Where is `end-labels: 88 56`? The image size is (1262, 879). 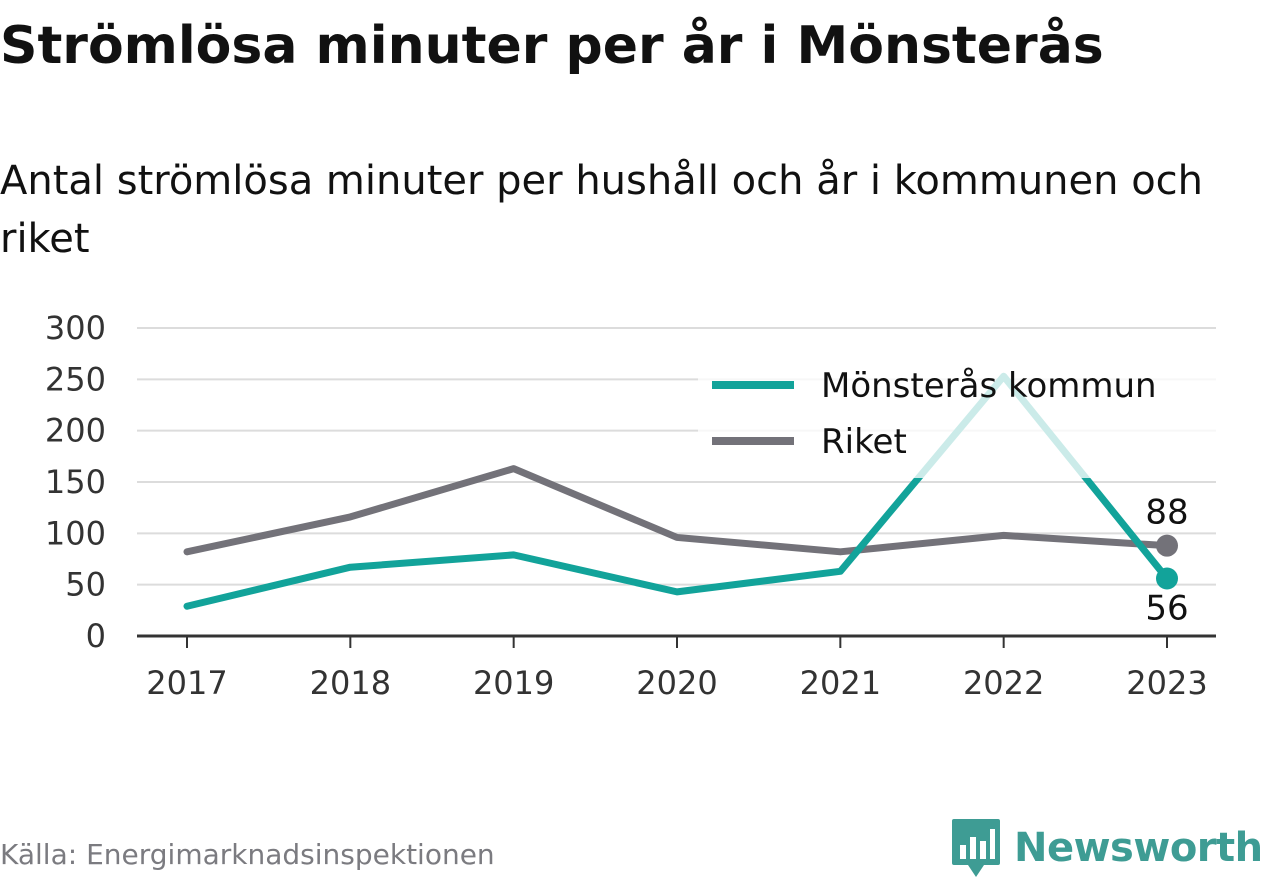 end-labels: 88 56 is located at coordinates (1166, 561).